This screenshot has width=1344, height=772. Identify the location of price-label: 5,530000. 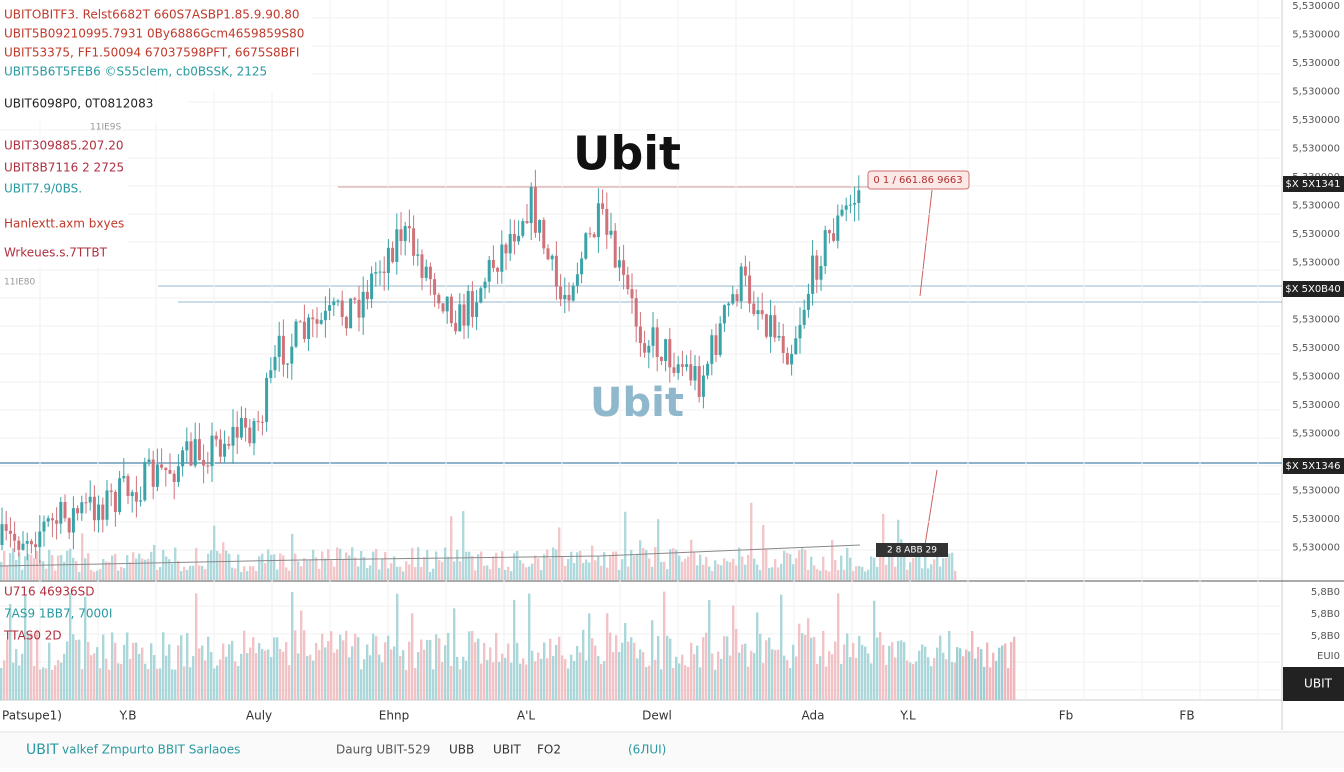
(1316, 234).